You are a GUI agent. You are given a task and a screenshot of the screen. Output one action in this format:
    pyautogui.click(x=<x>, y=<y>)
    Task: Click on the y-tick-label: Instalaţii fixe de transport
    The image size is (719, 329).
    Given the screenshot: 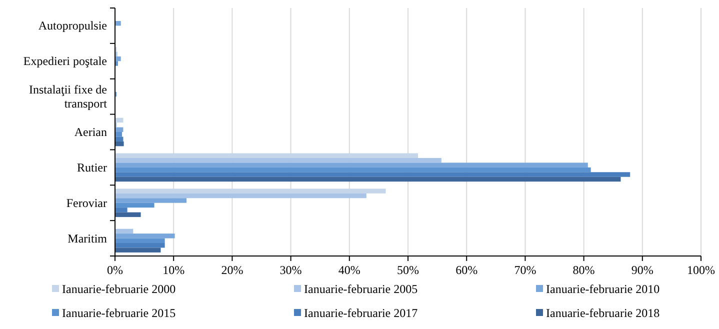 What is the action you would take?
    pyautogui.click(x=68, y=96)
    